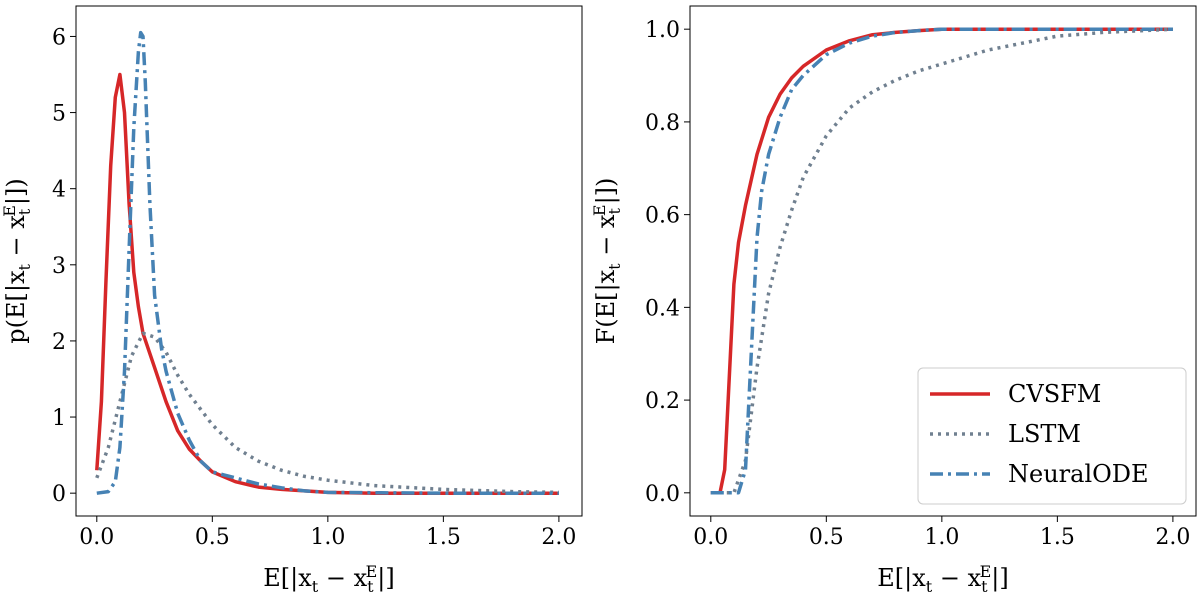  I want to click on left-y-tick-label: 2, so click(59, 342).